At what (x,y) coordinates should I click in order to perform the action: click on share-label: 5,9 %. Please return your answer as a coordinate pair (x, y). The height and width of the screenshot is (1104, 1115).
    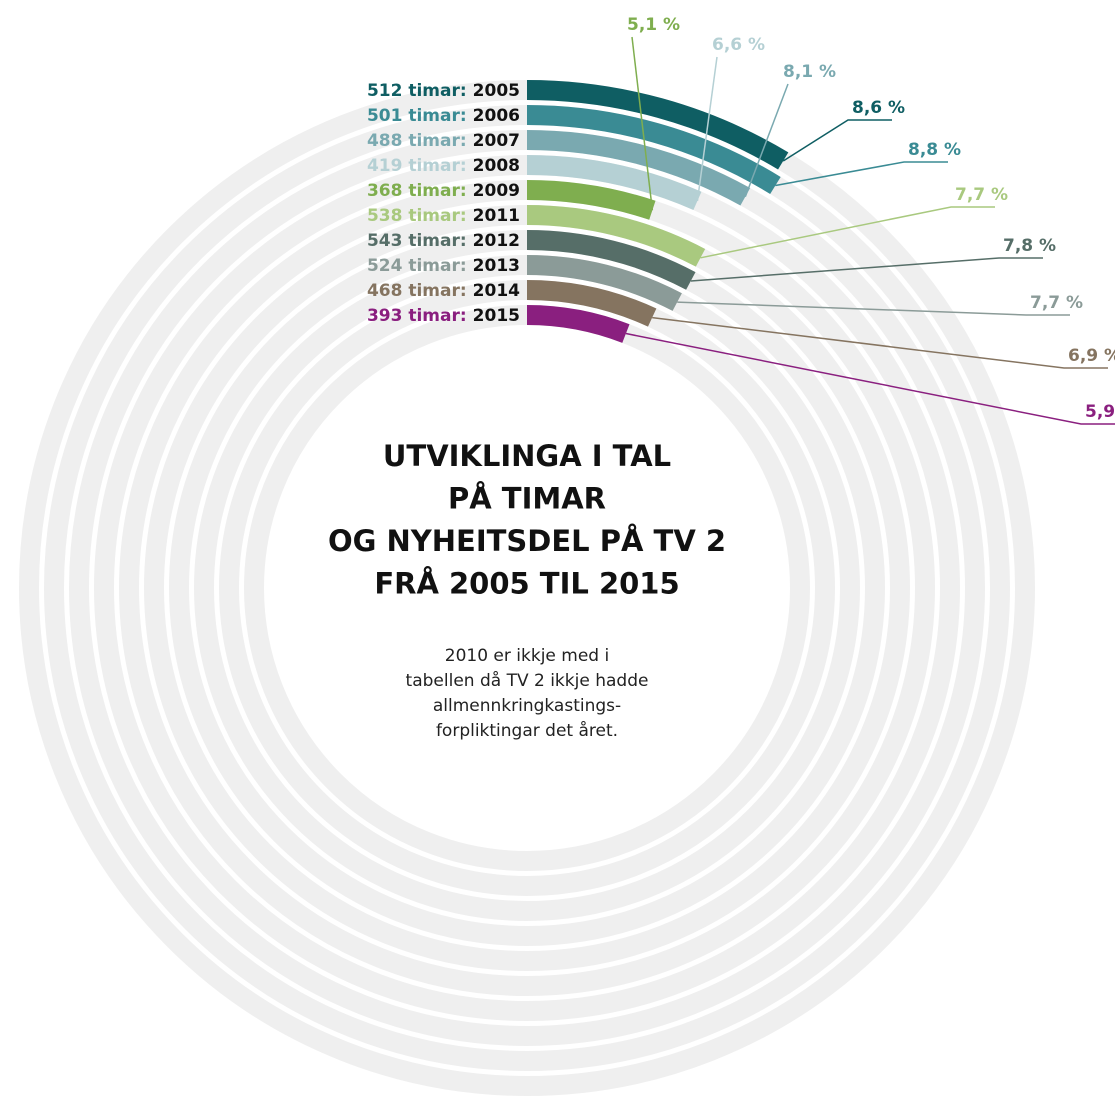
    Looking at the image, I should click on (1100, 412).